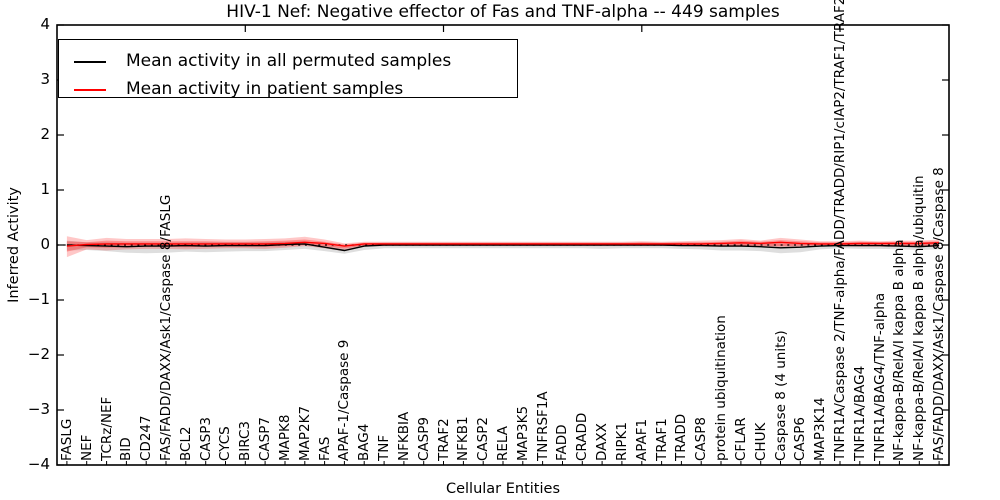 The width and height of the screenshot is (1000, 500). Describe the element at coordinates (899, 350) in the screenshot. I see `x-tick-label: NF-kappa-B/RelA/I kappa B alpha` at that location.